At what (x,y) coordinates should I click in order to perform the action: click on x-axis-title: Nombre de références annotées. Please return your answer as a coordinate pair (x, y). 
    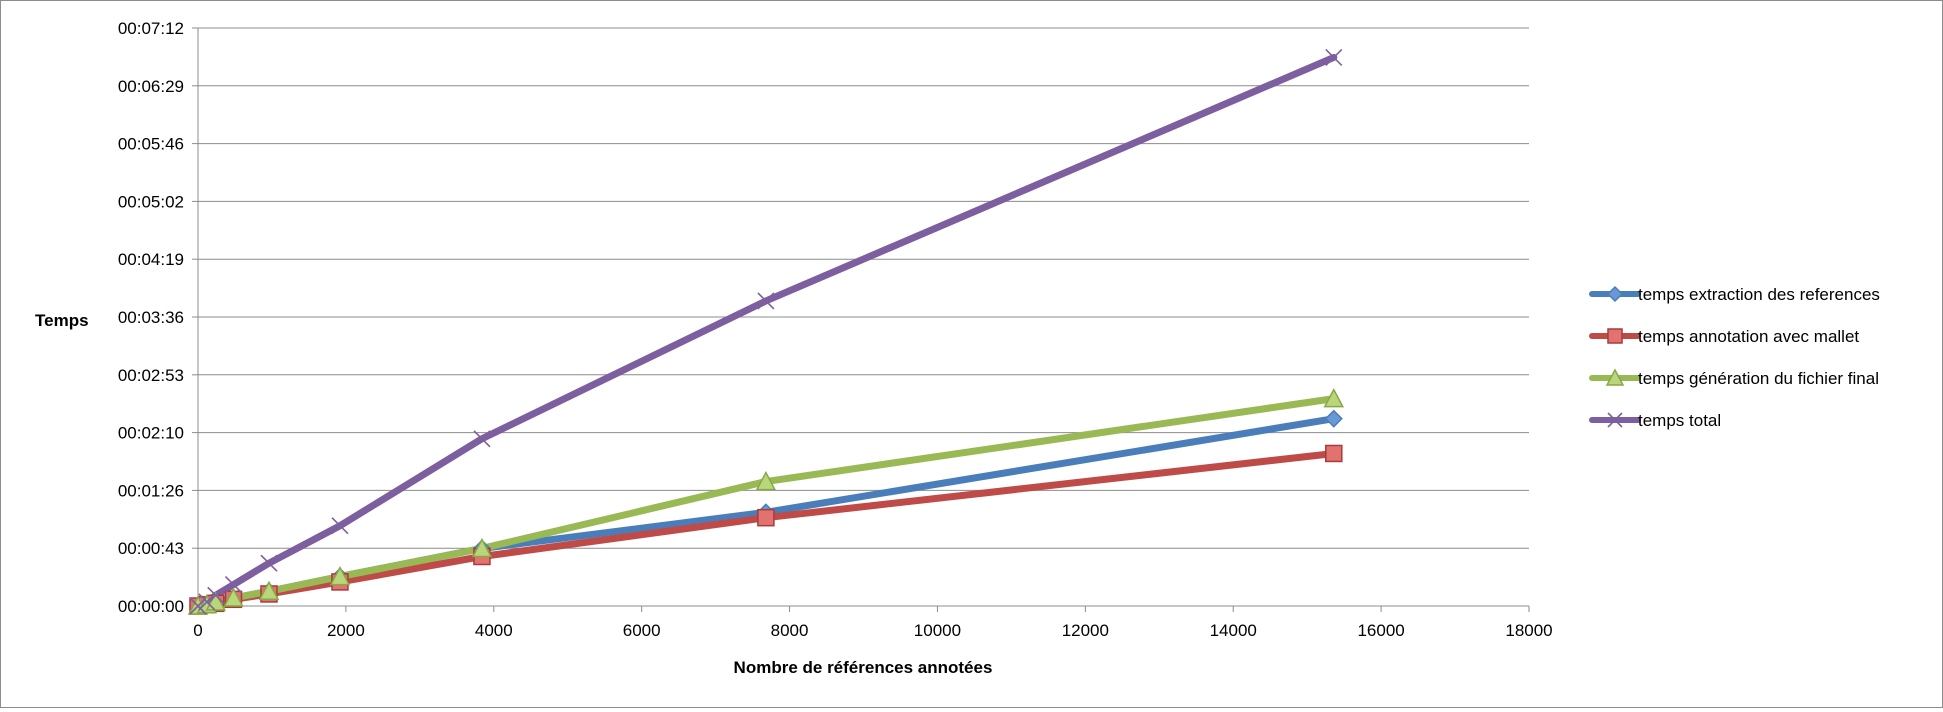
    Looking at the image, I should click on (863, 667).